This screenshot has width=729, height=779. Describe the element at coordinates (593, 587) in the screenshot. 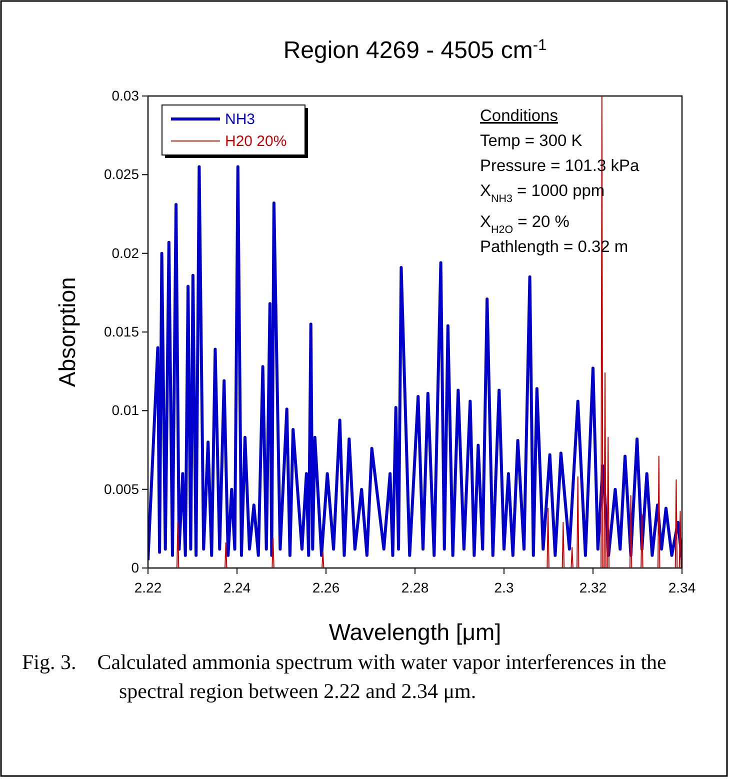

I see `x-tick-label: 2.32` at that location.